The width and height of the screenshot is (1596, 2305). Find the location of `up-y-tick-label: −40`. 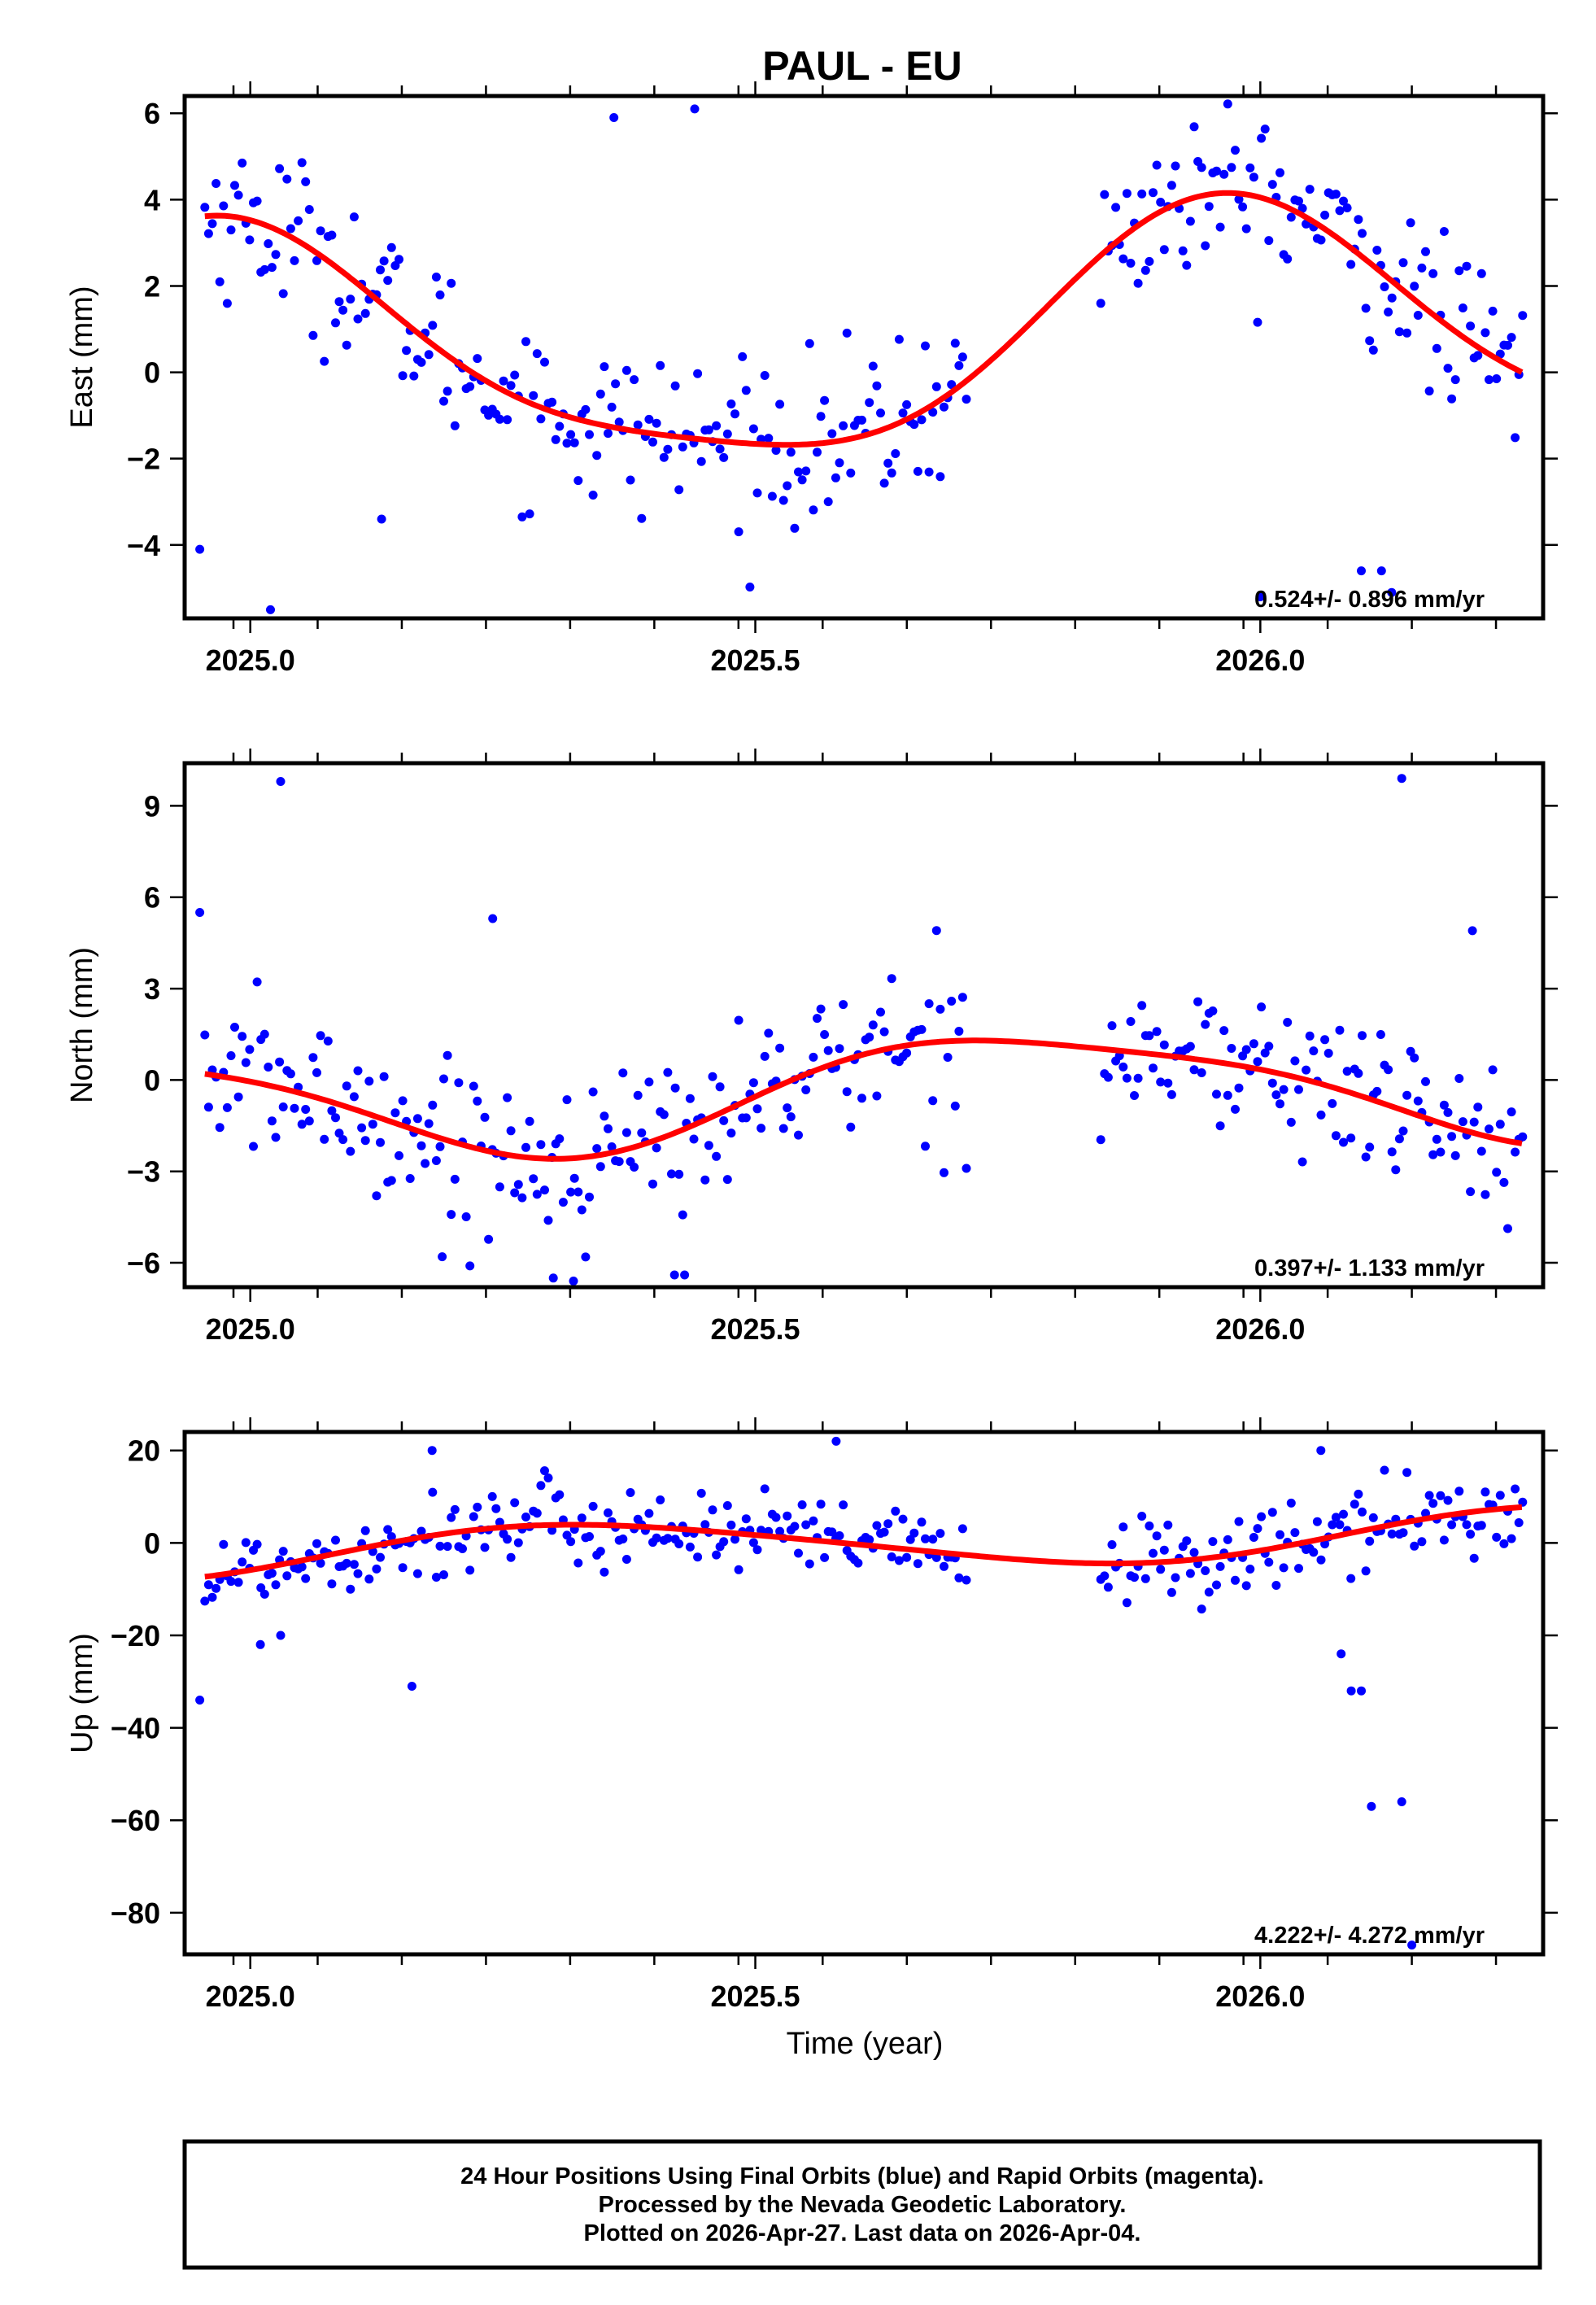

up-y-tick-label: −40 is located at coordinates (135, 1728).